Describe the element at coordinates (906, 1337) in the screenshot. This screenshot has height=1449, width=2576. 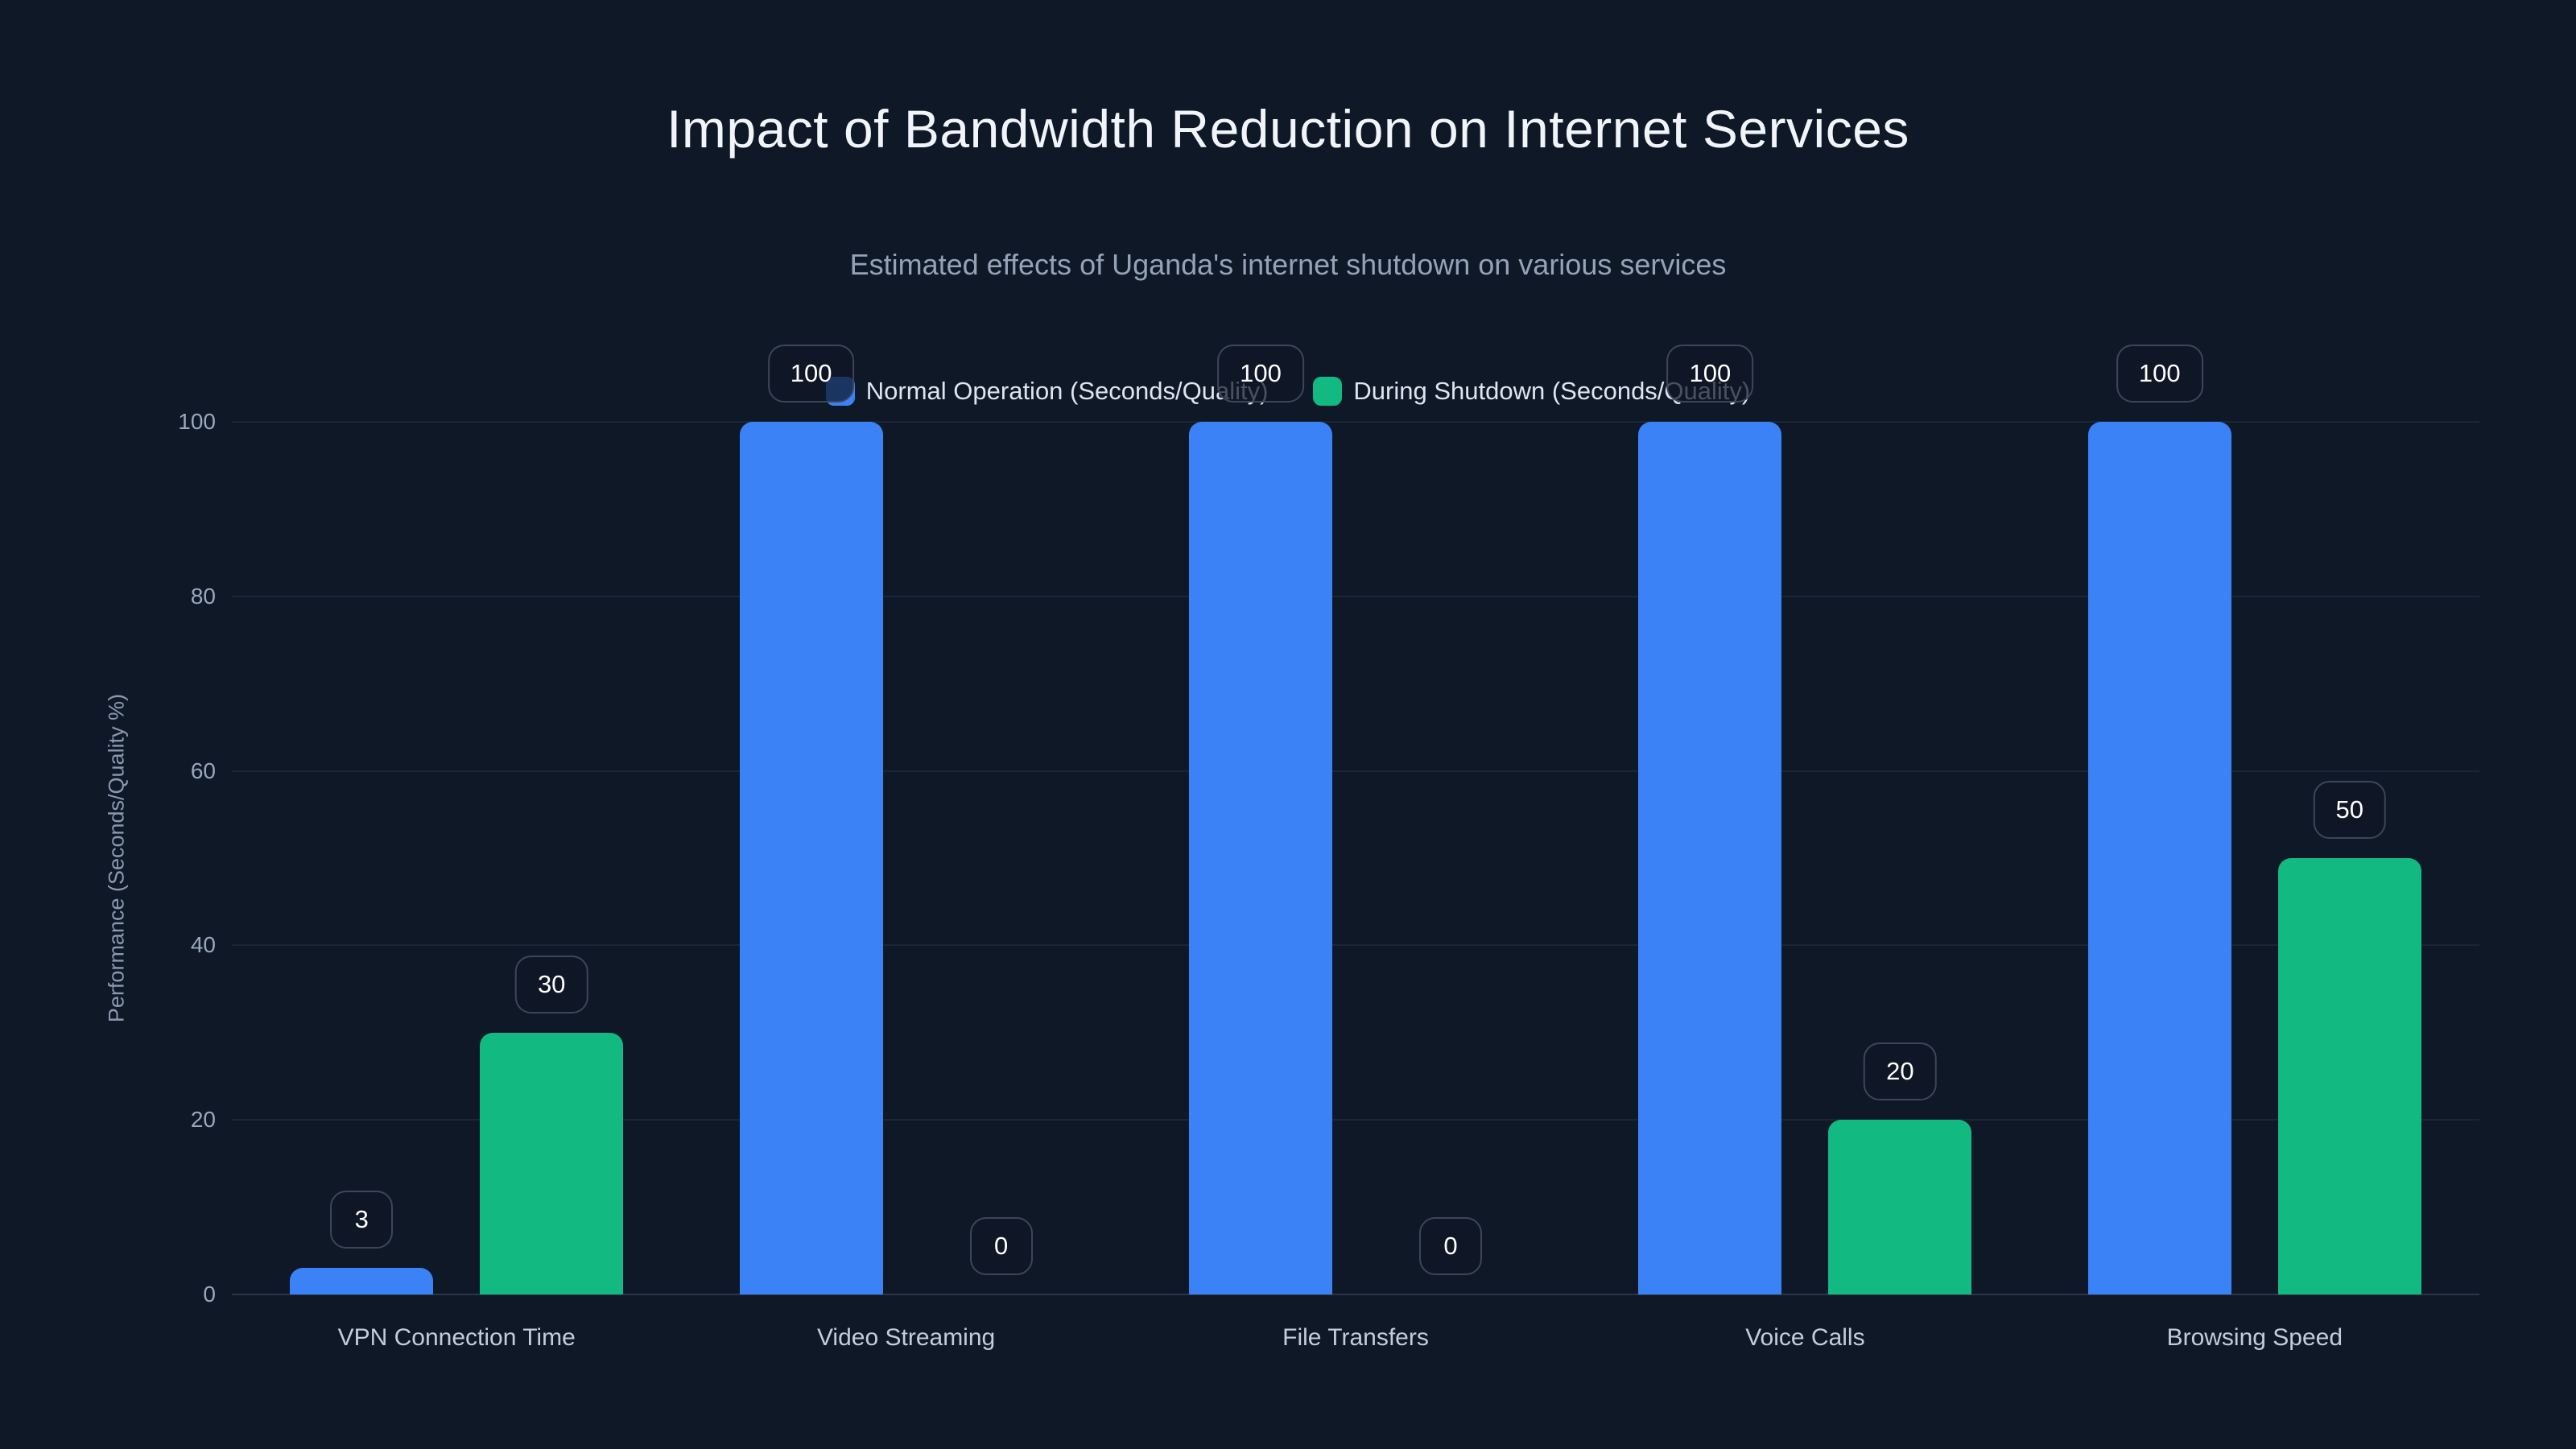
I see `category-label-2: Video Streaming` at that location.